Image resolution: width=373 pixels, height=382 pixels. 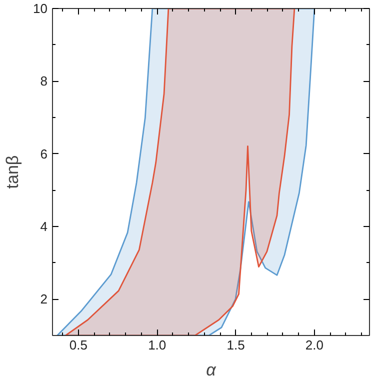 What do you see at coordinates (44, 81) in the screenshot?
I see `y-tick-label: 8` at bounding box center [44, 81].